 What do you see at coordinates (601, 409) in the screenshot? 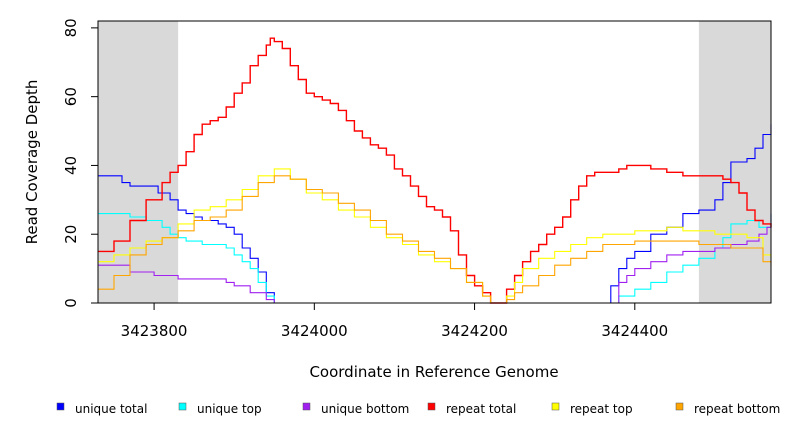
I see `legend-label: repeat top` at bounding box center [601, 409].